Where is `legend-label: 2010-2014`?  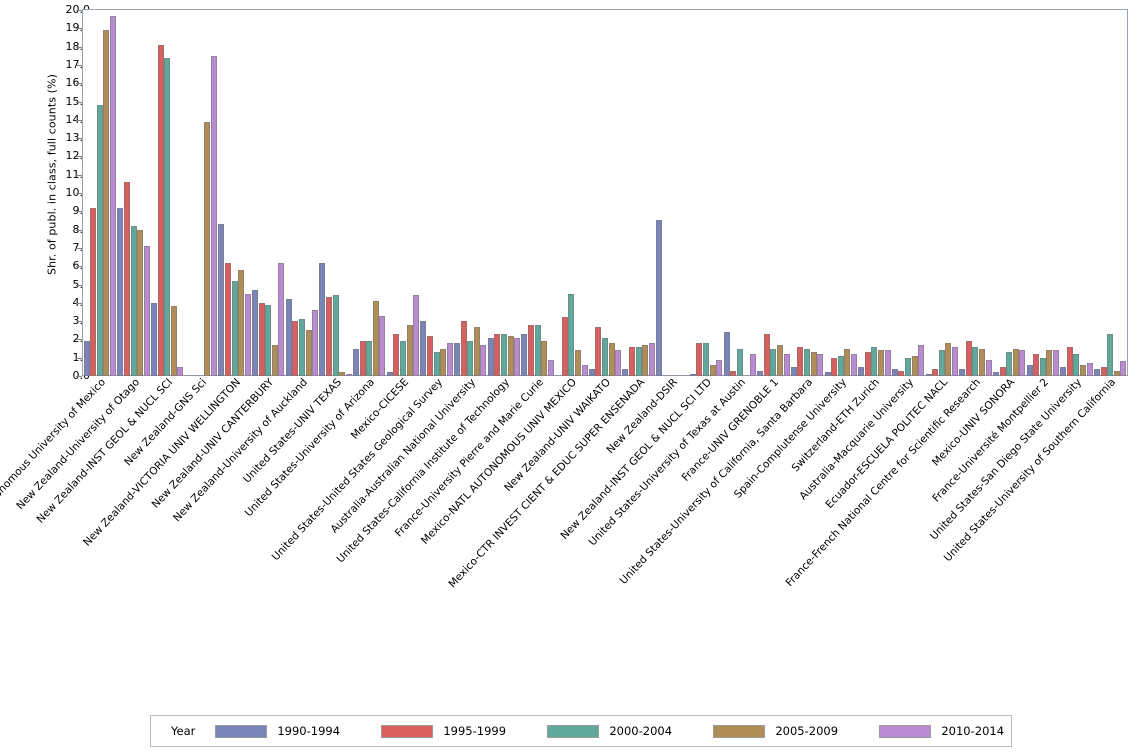
legend-label: 2010-2014 is located at coordinates (973, 731).